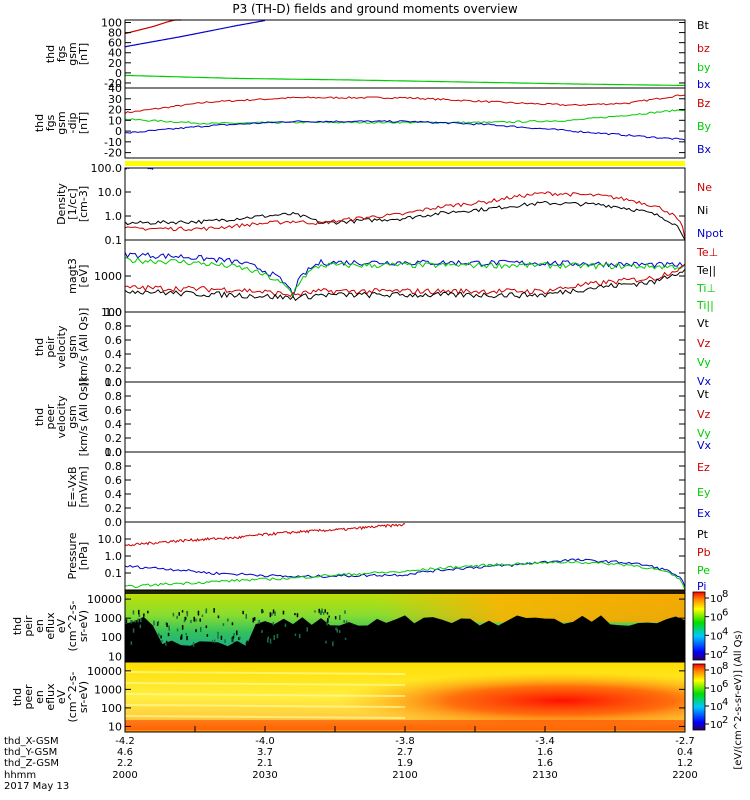 The height and width of the screenshot is (800, 750). I want to click on y-axis-label: peer, so click(28, 697).